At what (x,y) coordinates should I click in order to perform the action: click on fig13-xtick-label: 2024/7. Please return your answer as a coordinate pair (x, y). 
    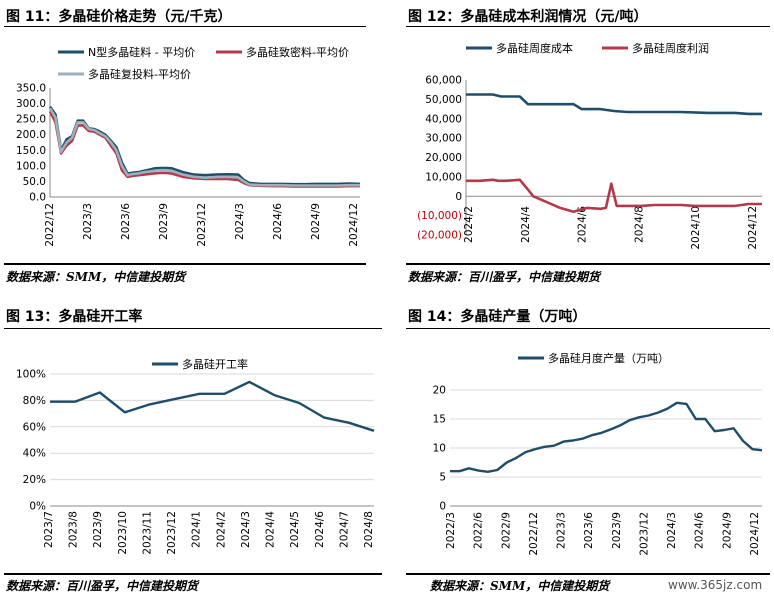
    Looking at the image, I should click on (344, 529).